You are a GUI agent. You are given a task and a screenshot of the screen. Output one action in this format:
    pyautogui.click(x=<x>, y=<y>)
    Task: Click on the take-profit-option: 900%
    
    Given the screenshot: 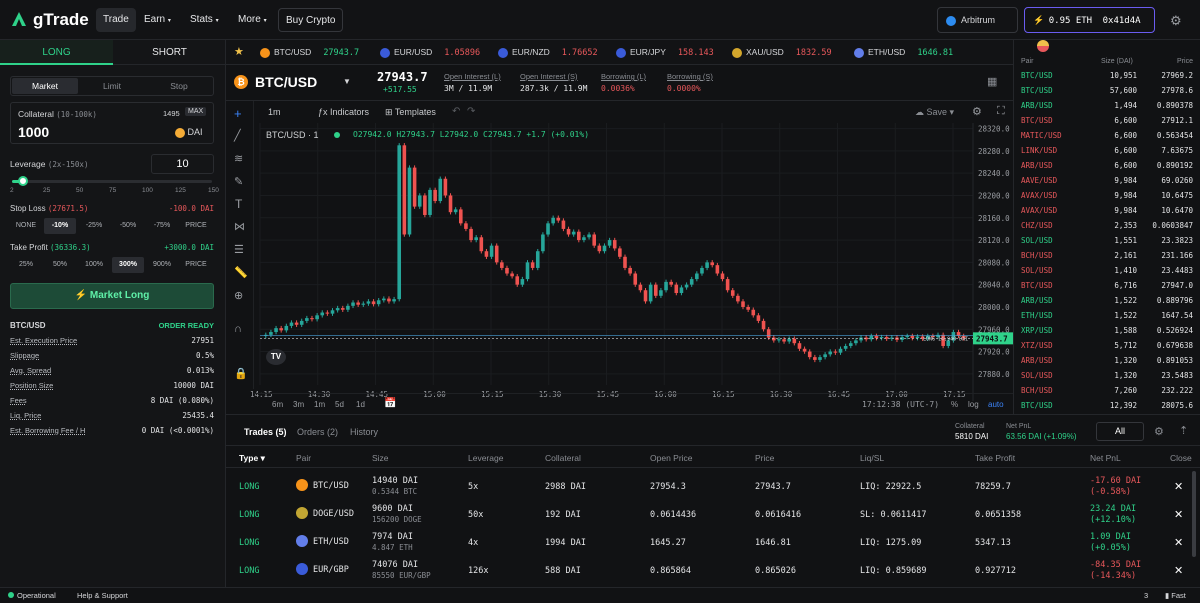 What is the action you would take?
    pyautogui.click(x=162, y=264)
    